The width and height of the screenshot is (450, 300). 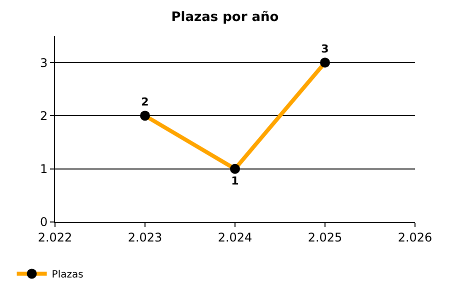 What do you see at coordinates (145, 102) in the screenshot?
I see `data-label: 2` at bounding box center [145, 102].